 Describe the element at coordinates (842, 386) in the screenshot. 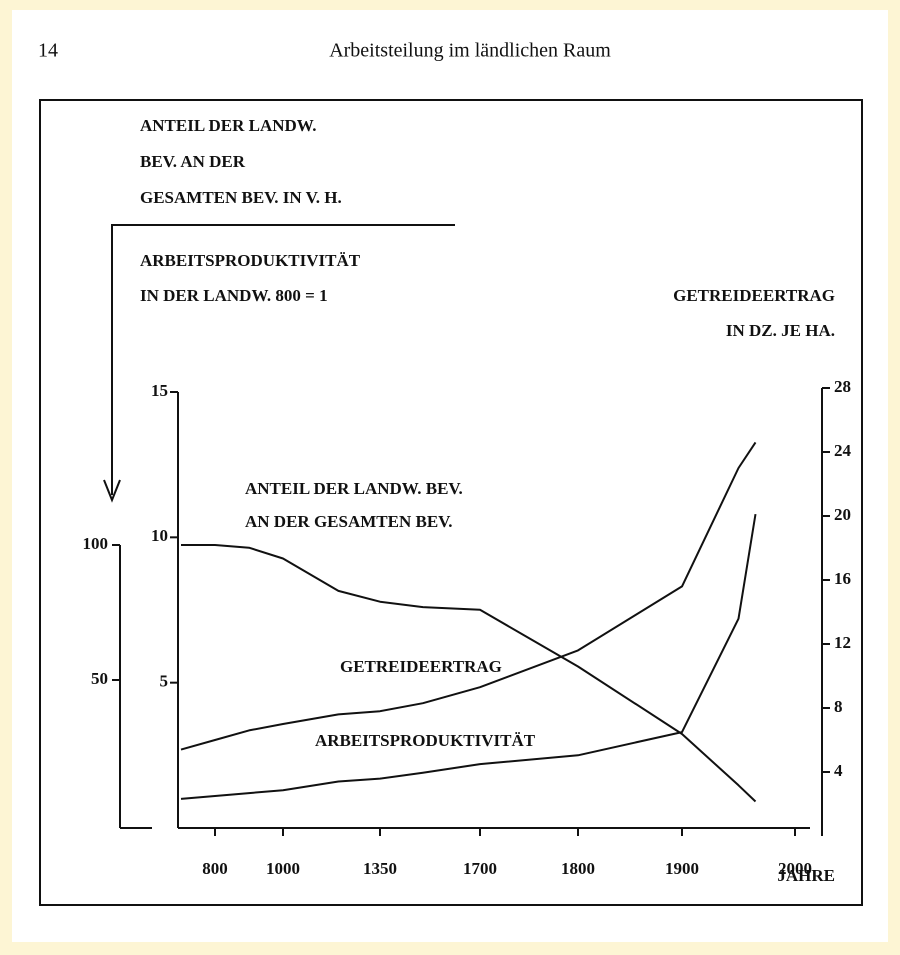

I see `y2-tick-label: 28` at that location.